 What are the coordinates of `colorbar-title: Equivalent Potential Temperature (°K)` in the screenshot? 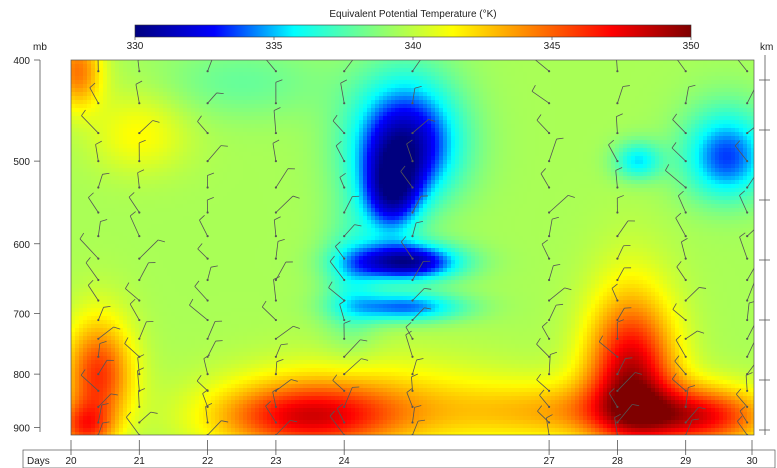 It's located at (412, 14).